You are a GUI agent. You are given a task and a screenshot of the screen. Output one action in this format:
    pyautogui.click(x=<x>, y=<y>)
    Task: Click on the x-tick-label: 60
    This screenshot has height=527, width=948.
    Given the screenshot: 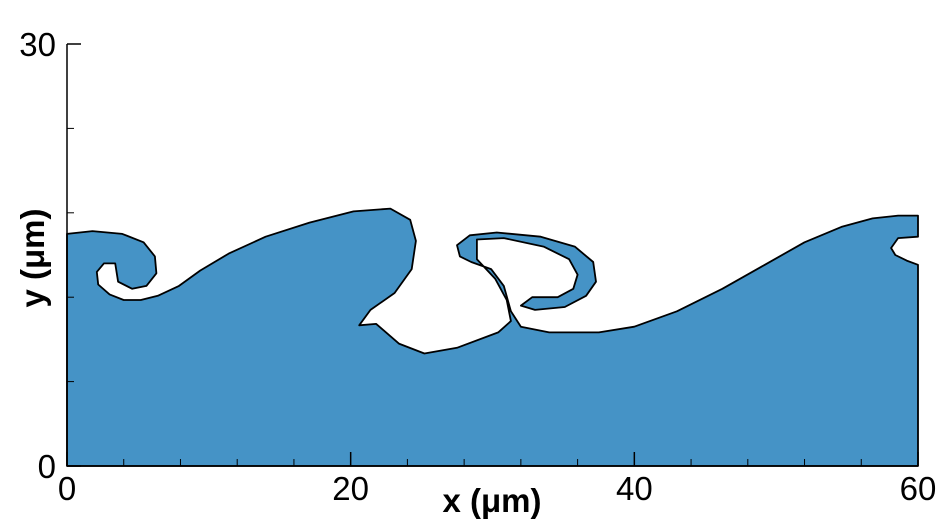 What is the action you would take?
    pyautogui.click(x=918, y=488)
    